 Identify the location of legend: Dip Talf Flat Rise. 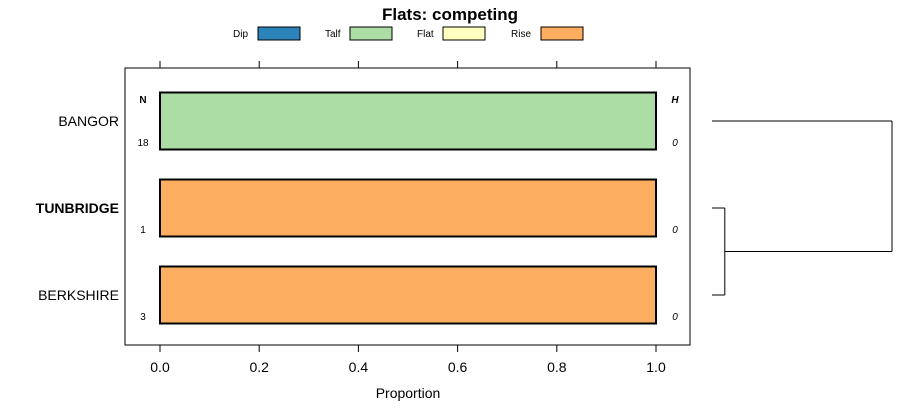
(408, 33).